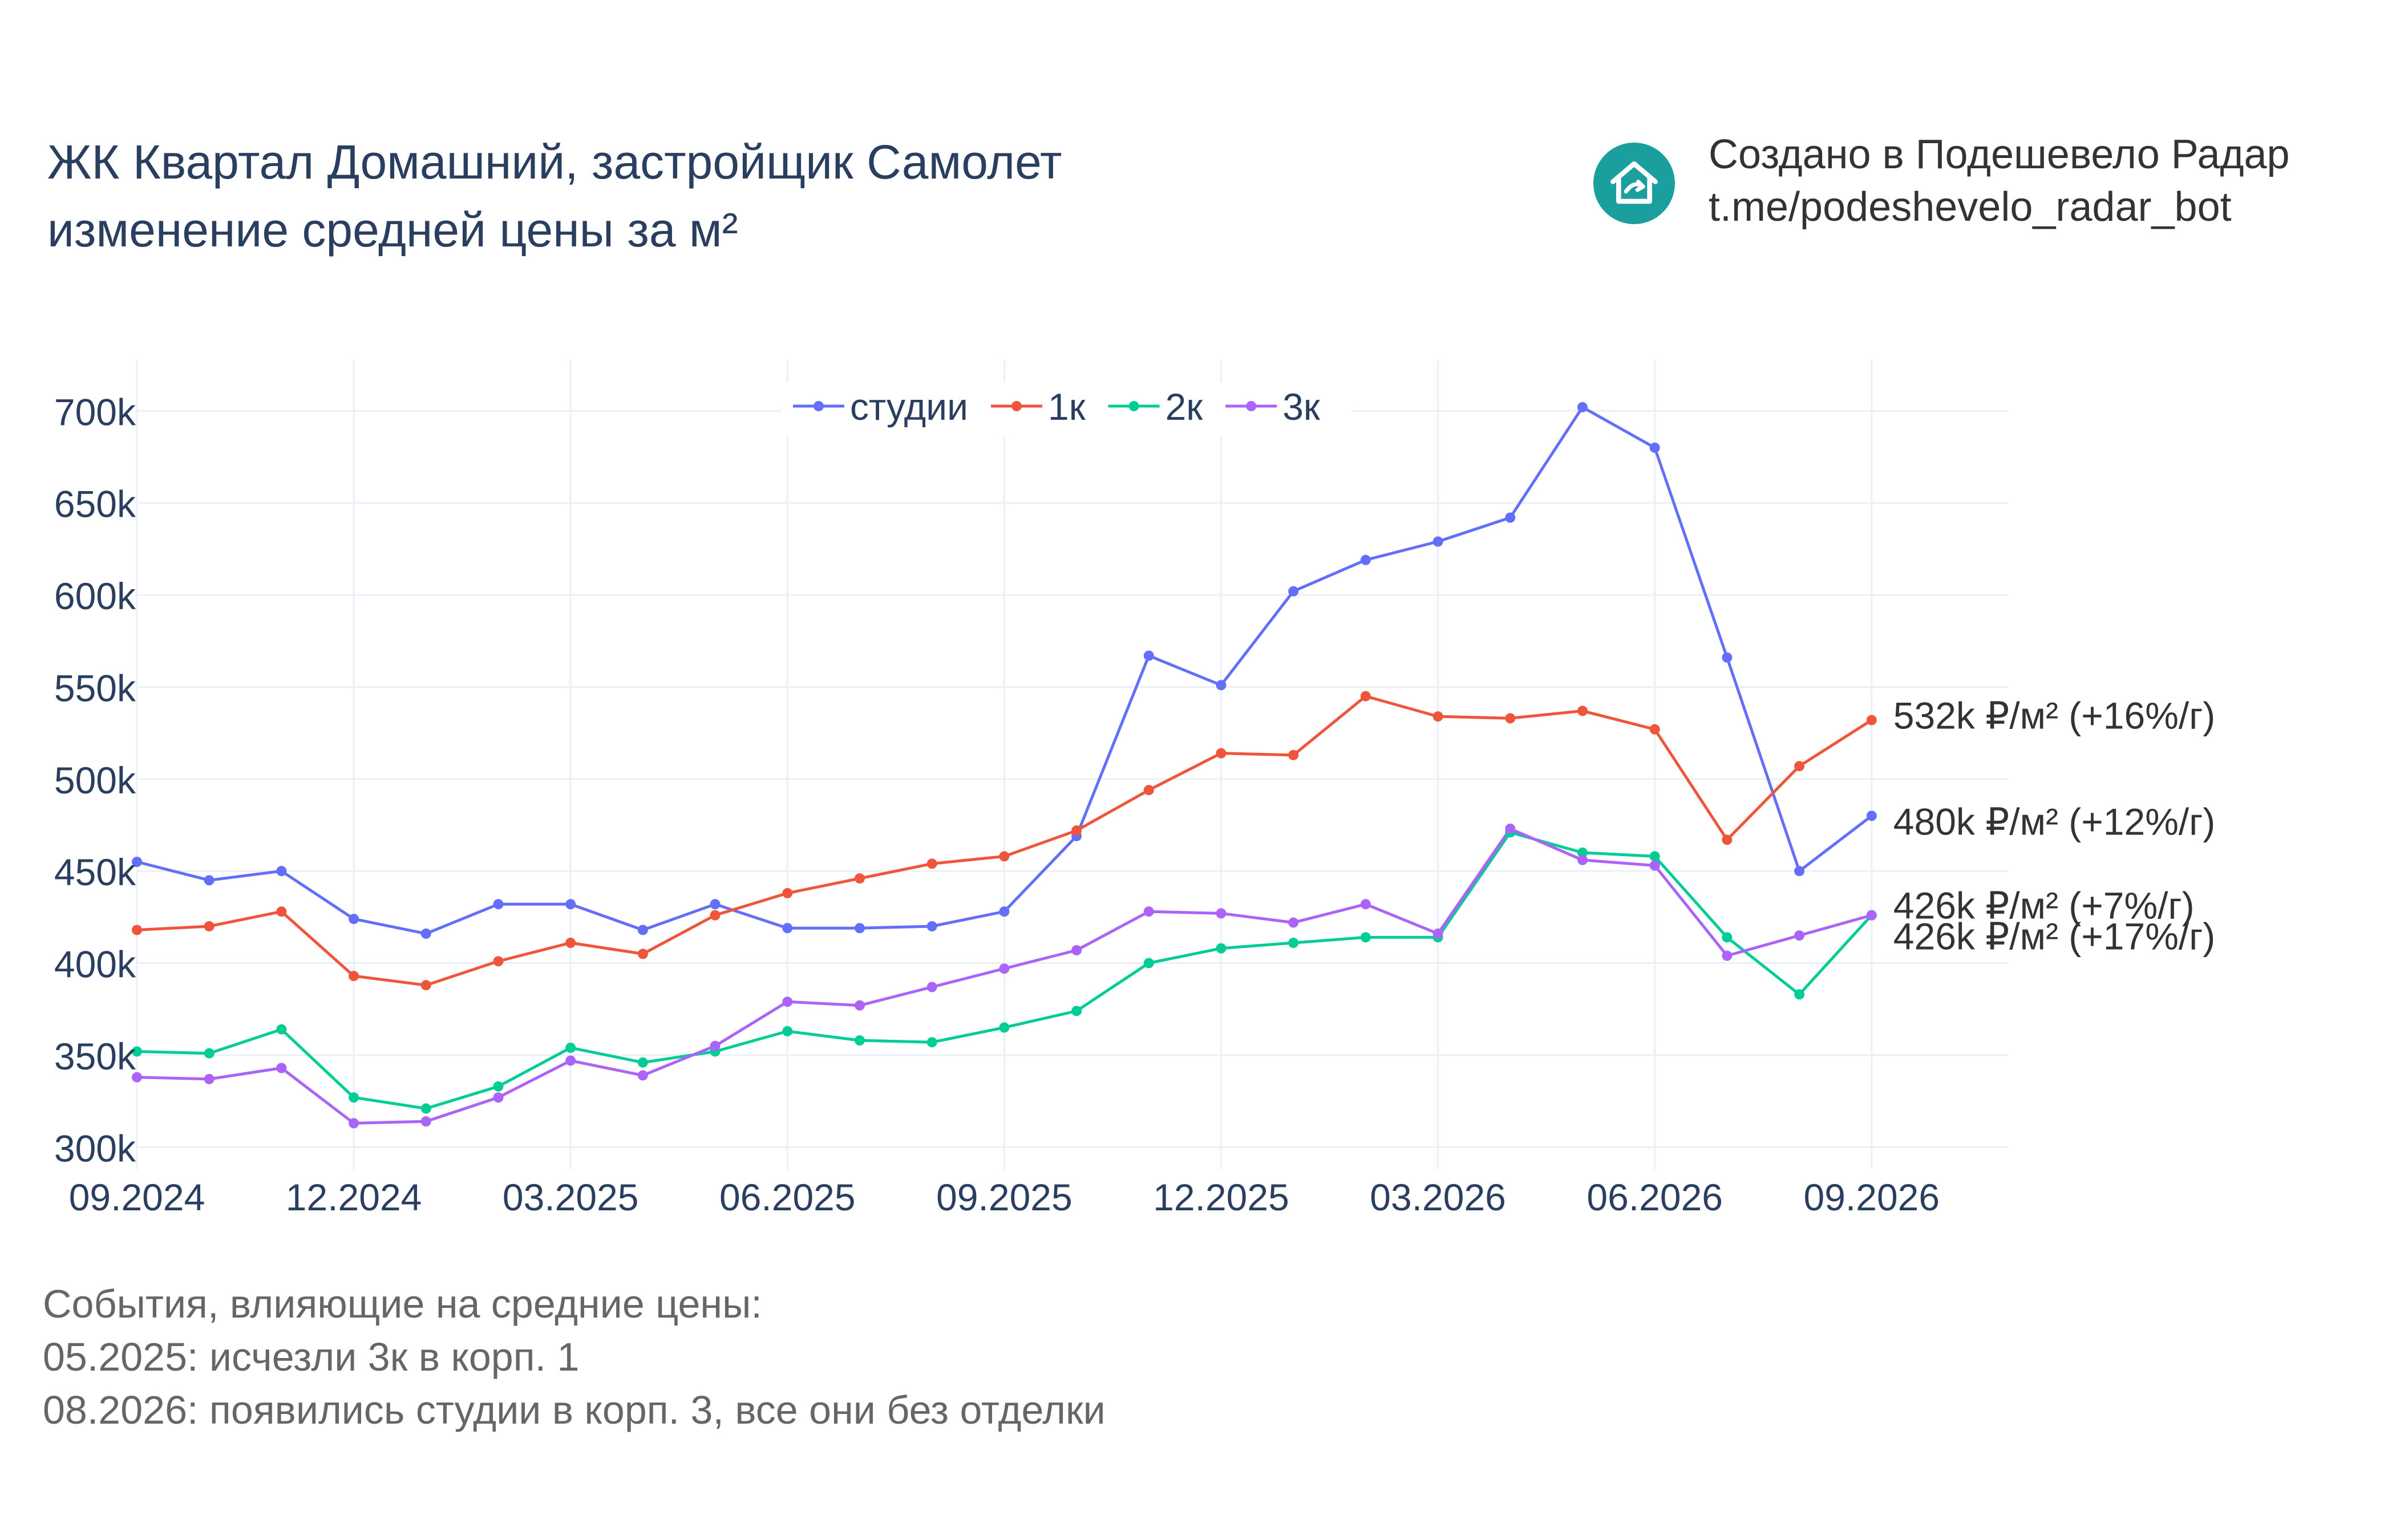 This screenshot has width=2396, height=1540. What do you see at coordinates (95, 965) in the screenshot?
I see `y-tick-label: 400k` at bounding box center [95, 965].